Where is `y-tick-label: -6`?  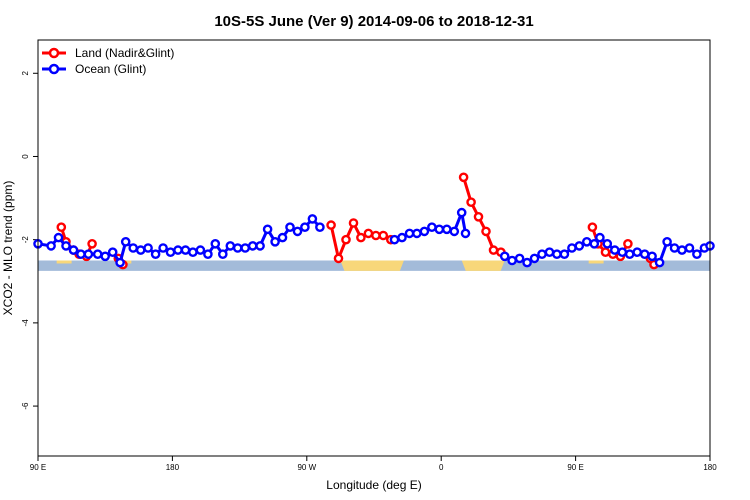 y-tick-label: -6 is located at coordinates (25, 406).